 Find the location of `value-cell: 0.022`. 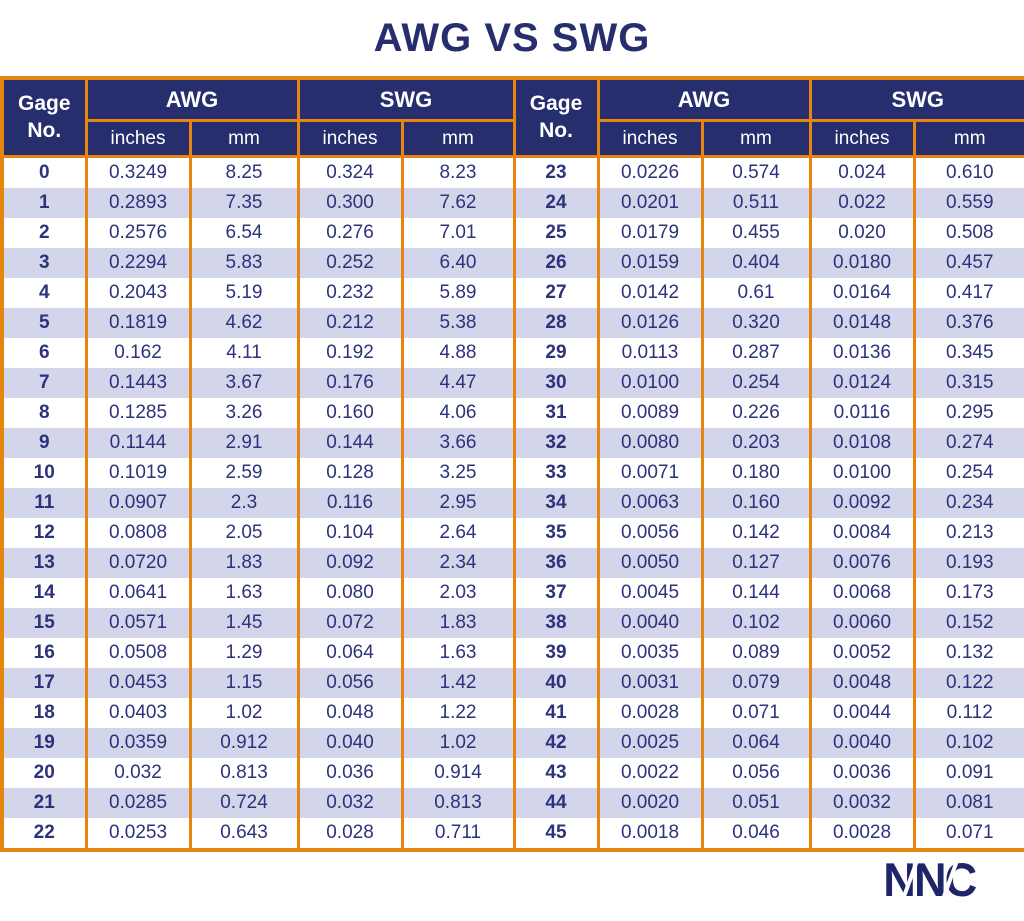

value-cell: 0.022 is located at coordinates (862, 203).